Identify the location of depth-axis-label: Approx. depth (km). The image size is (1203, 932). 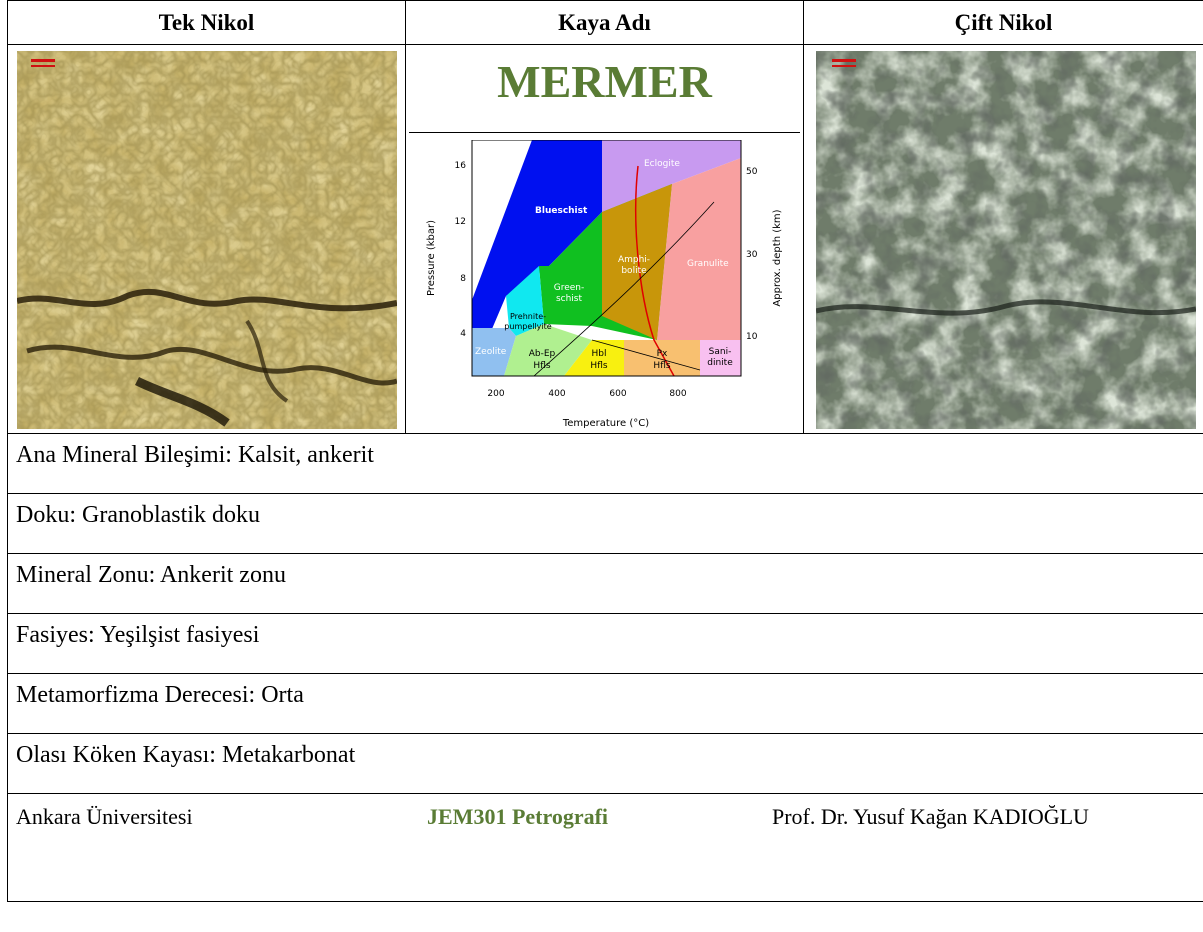
(777, 257).